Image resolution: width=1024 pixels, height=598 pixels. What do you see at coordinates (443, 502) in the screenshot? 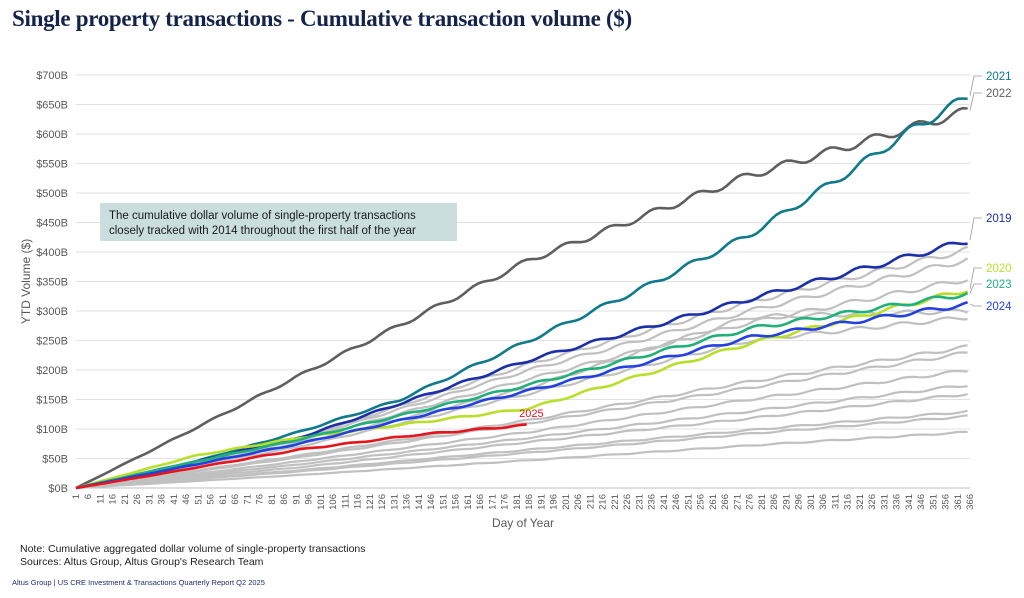
I see `x-tick-label: 151` at bounding box center [443, 502].